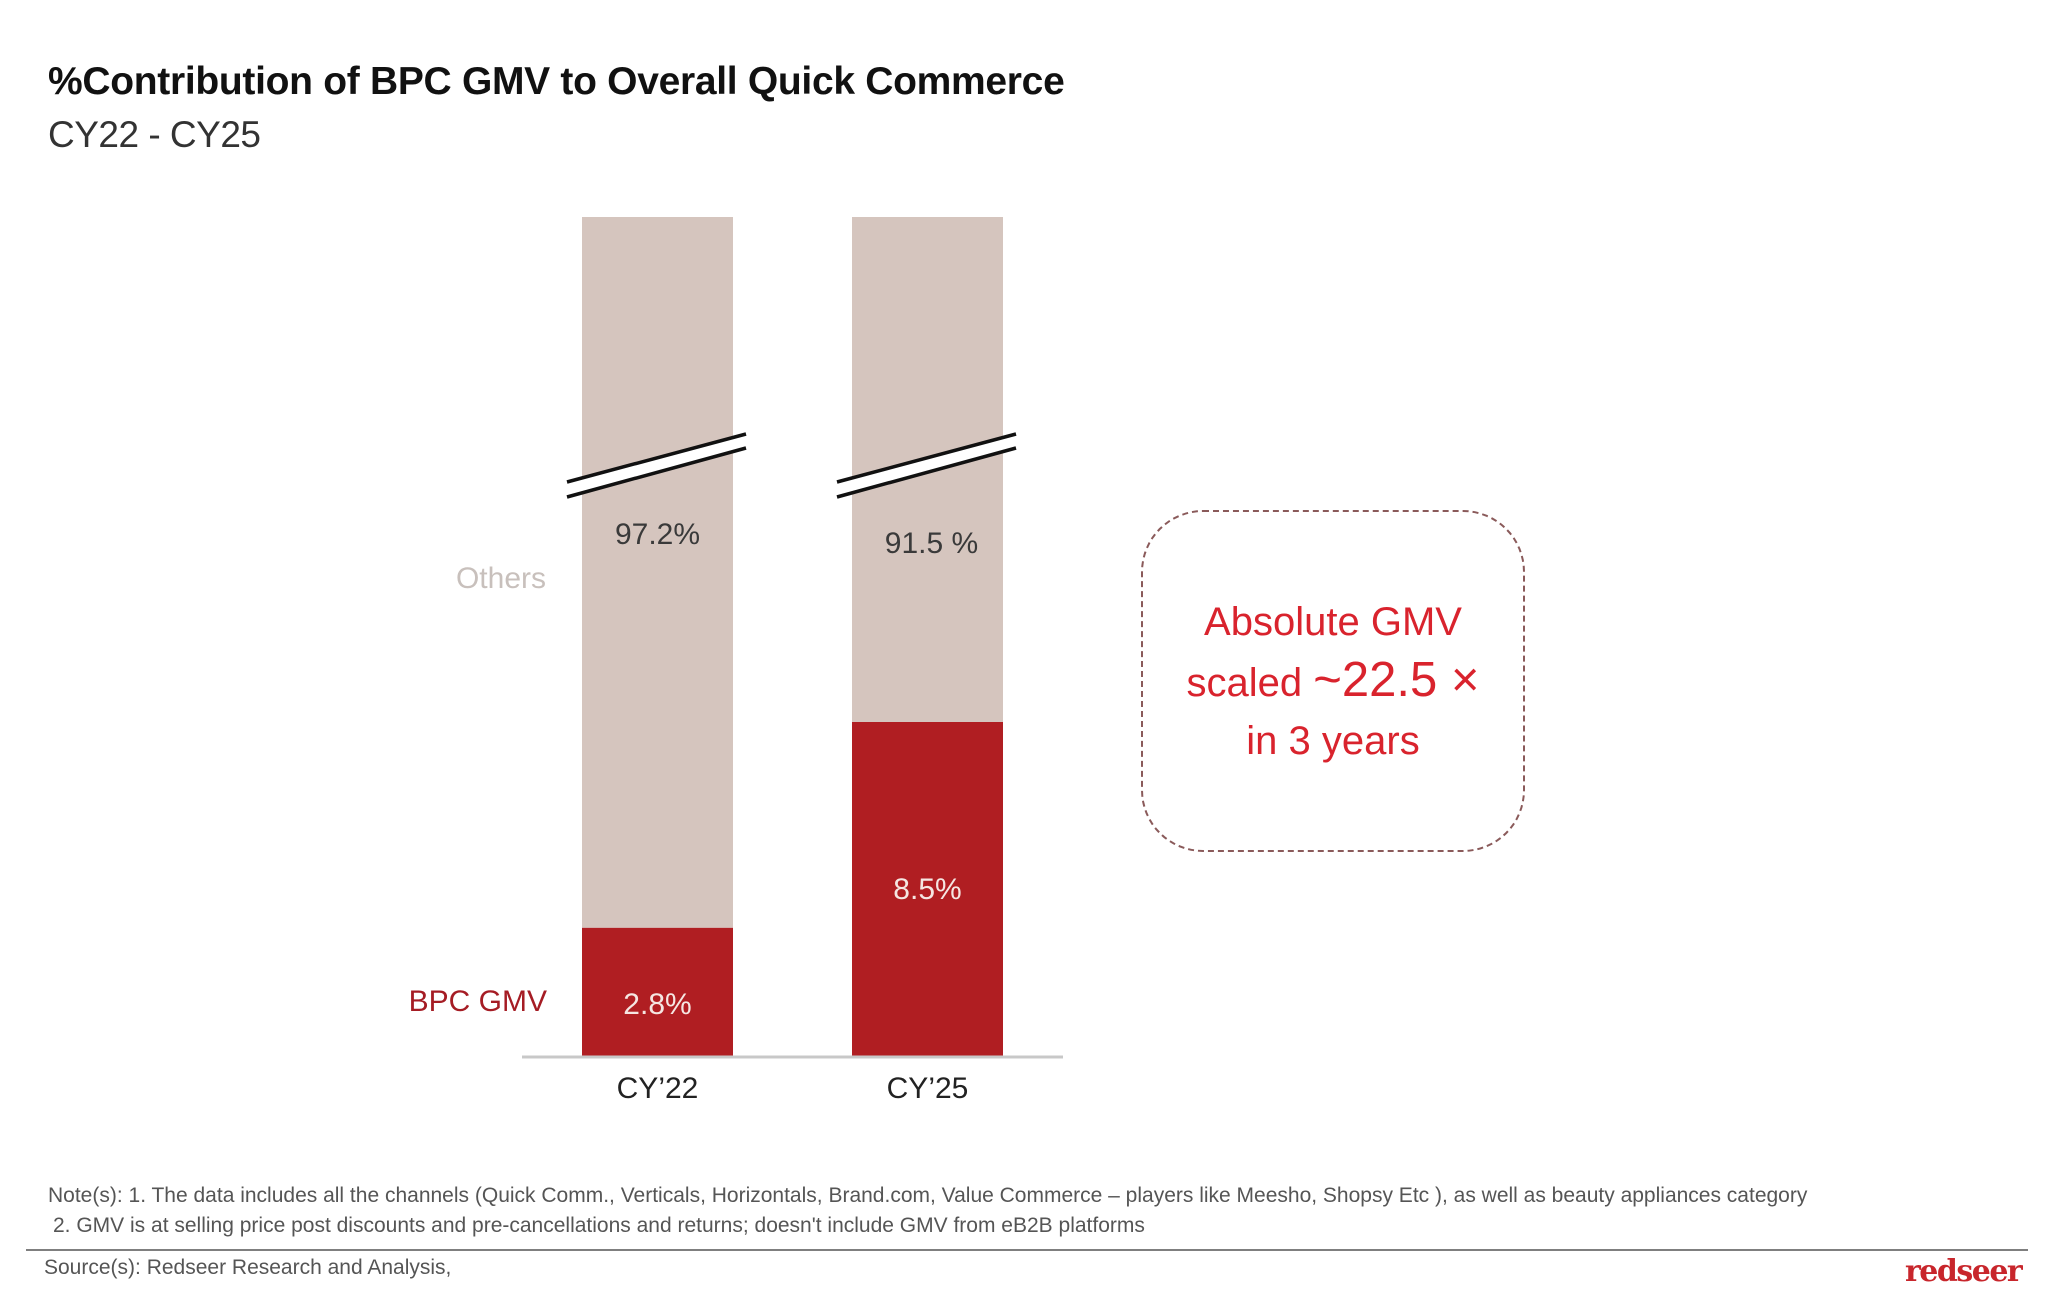 This screenshot has width=2048, height=1311. Describe the element at coordinates (657, 534) in the screenshot. I see `value-label-others-0: 97.2%` at that location.